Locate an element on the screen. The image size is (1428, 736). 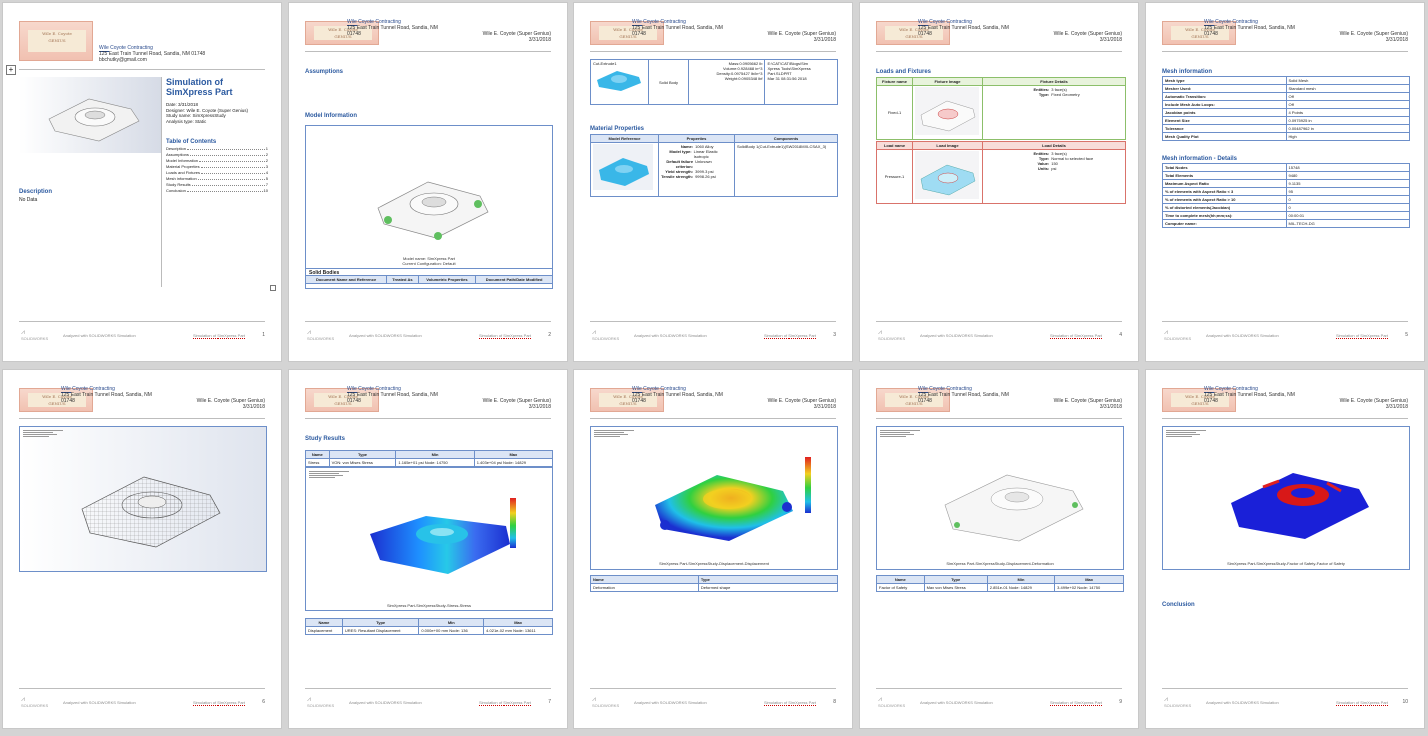
page-number: 10 is located at coordinates (1405, 702).